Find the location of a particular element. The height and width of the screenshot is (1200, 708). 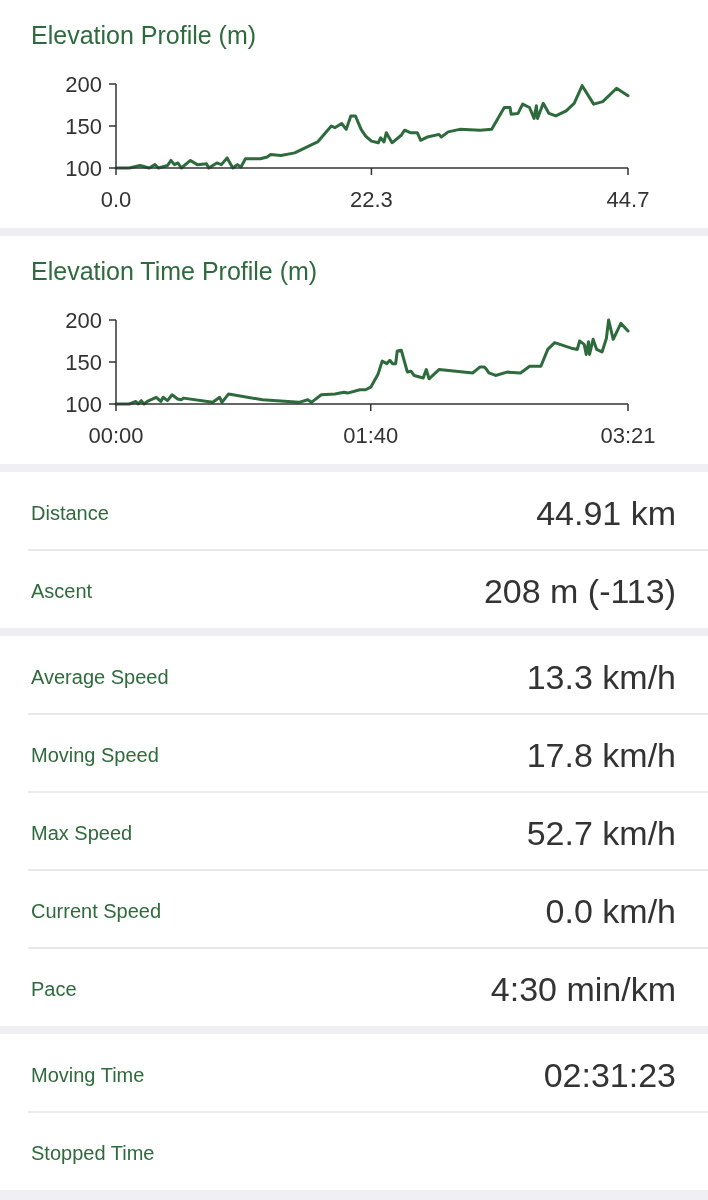

category-label: Stopped Time is located at coordinates (93, 1153).